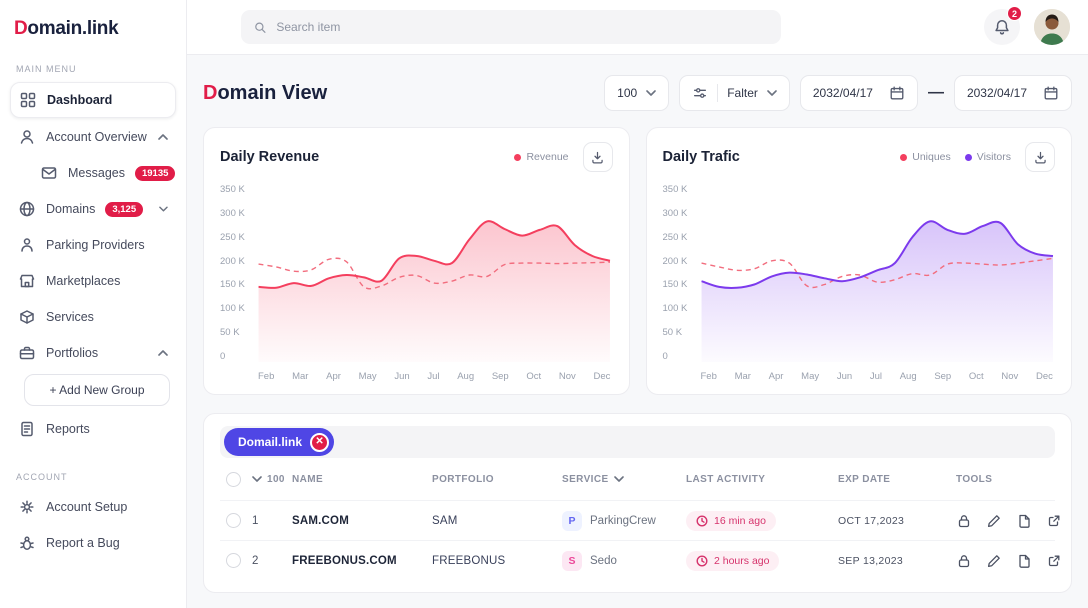 Image resolution: width=1088 pixels, height=608 pixels. I want to click on sidebar-item-label: Dashboard, so click(80, 100).